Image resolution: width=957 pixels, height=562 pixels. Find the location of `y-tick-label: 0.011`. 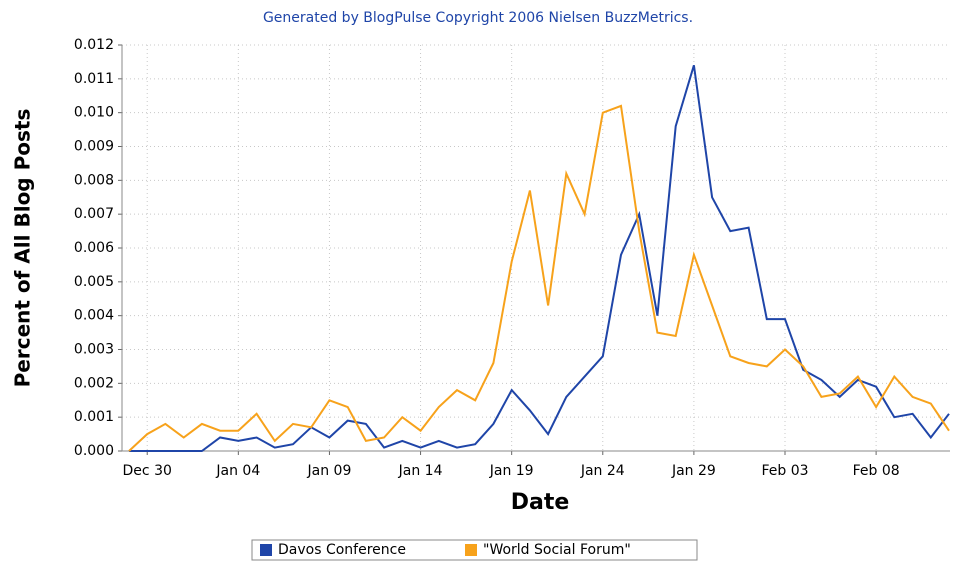

y-tick-label: 0.011 is located at coordinates (94, 79).